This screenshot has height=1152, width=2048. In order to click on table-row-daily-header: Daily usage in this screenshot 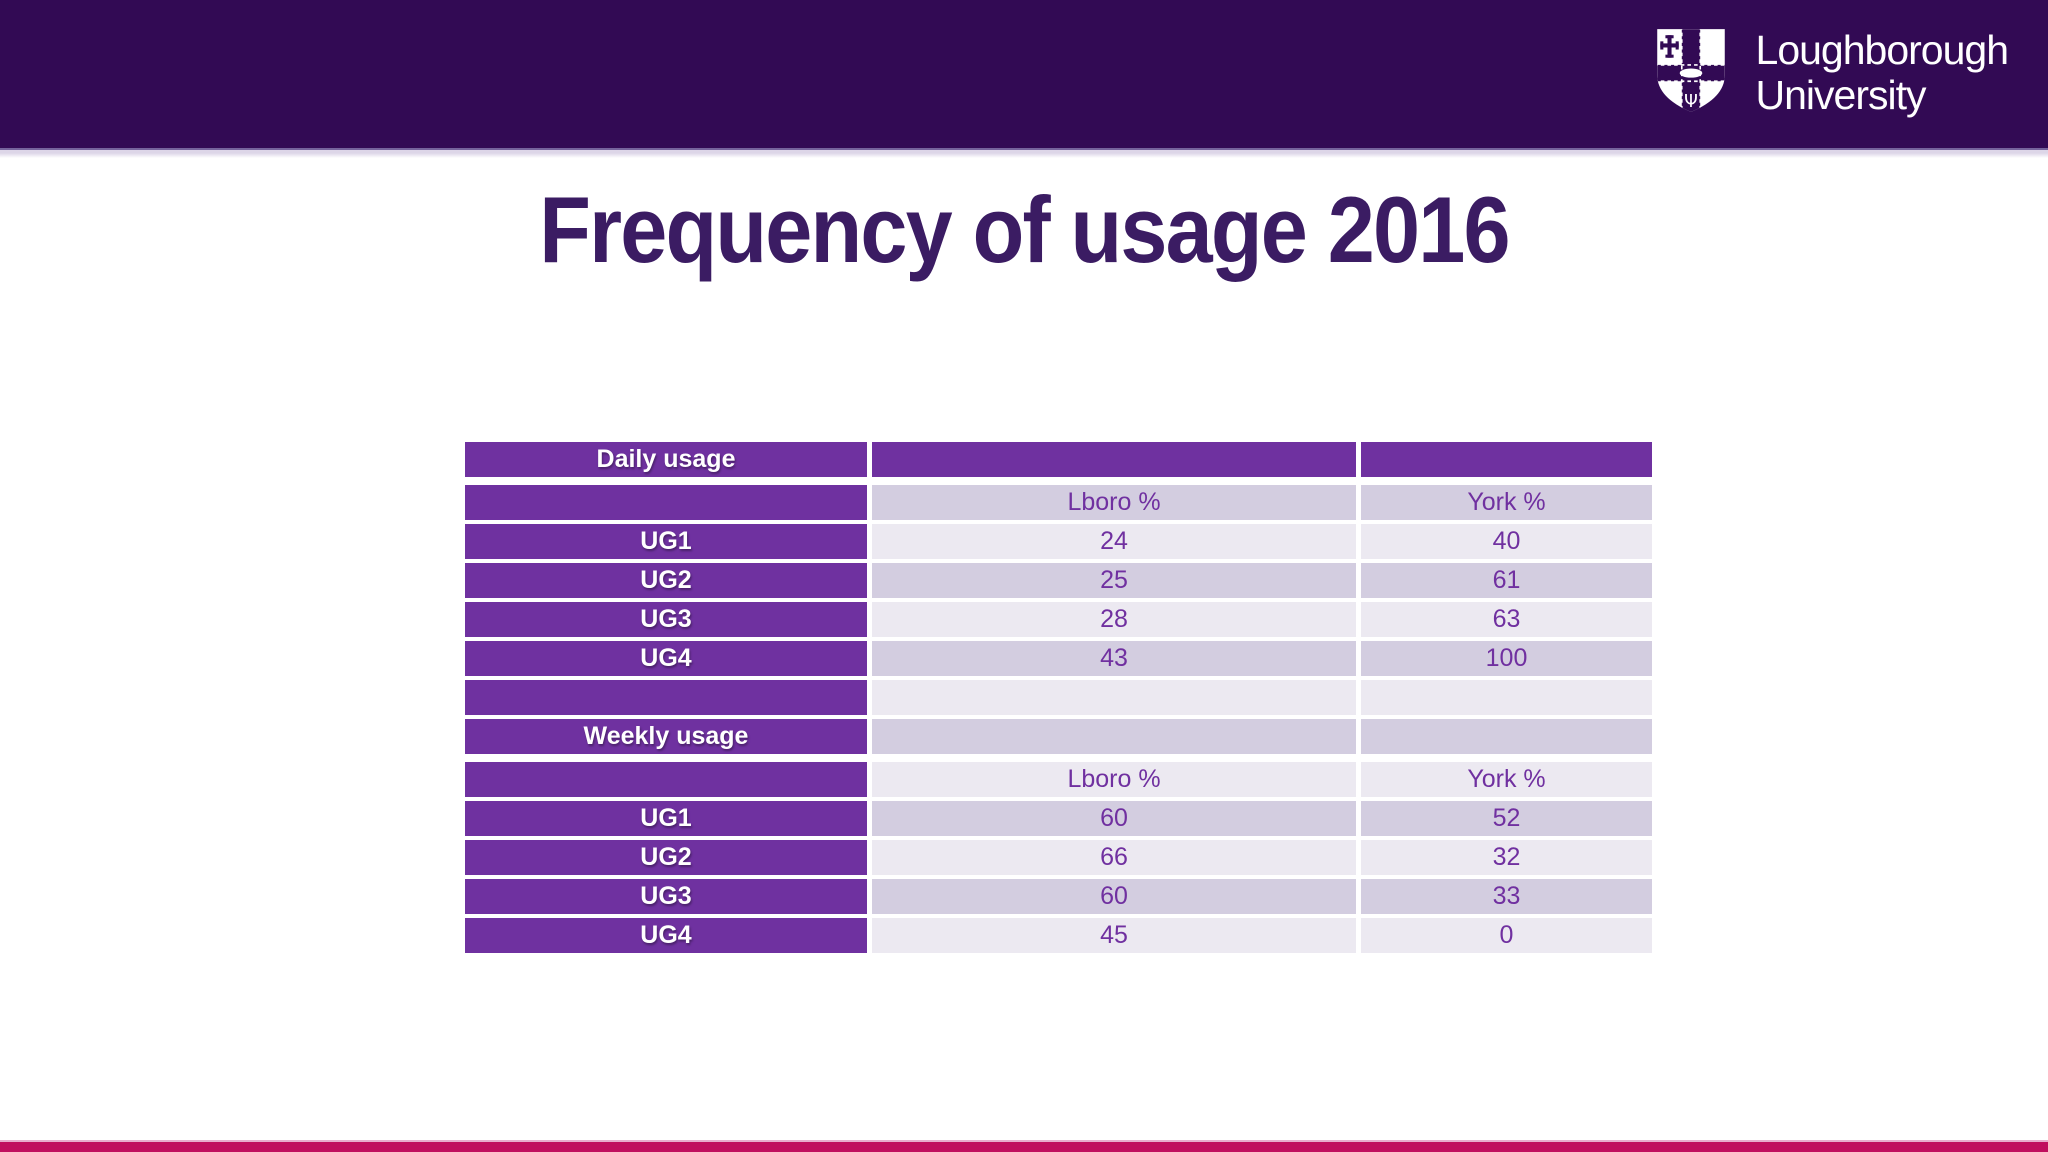, I will do `click(1060, 459)`.